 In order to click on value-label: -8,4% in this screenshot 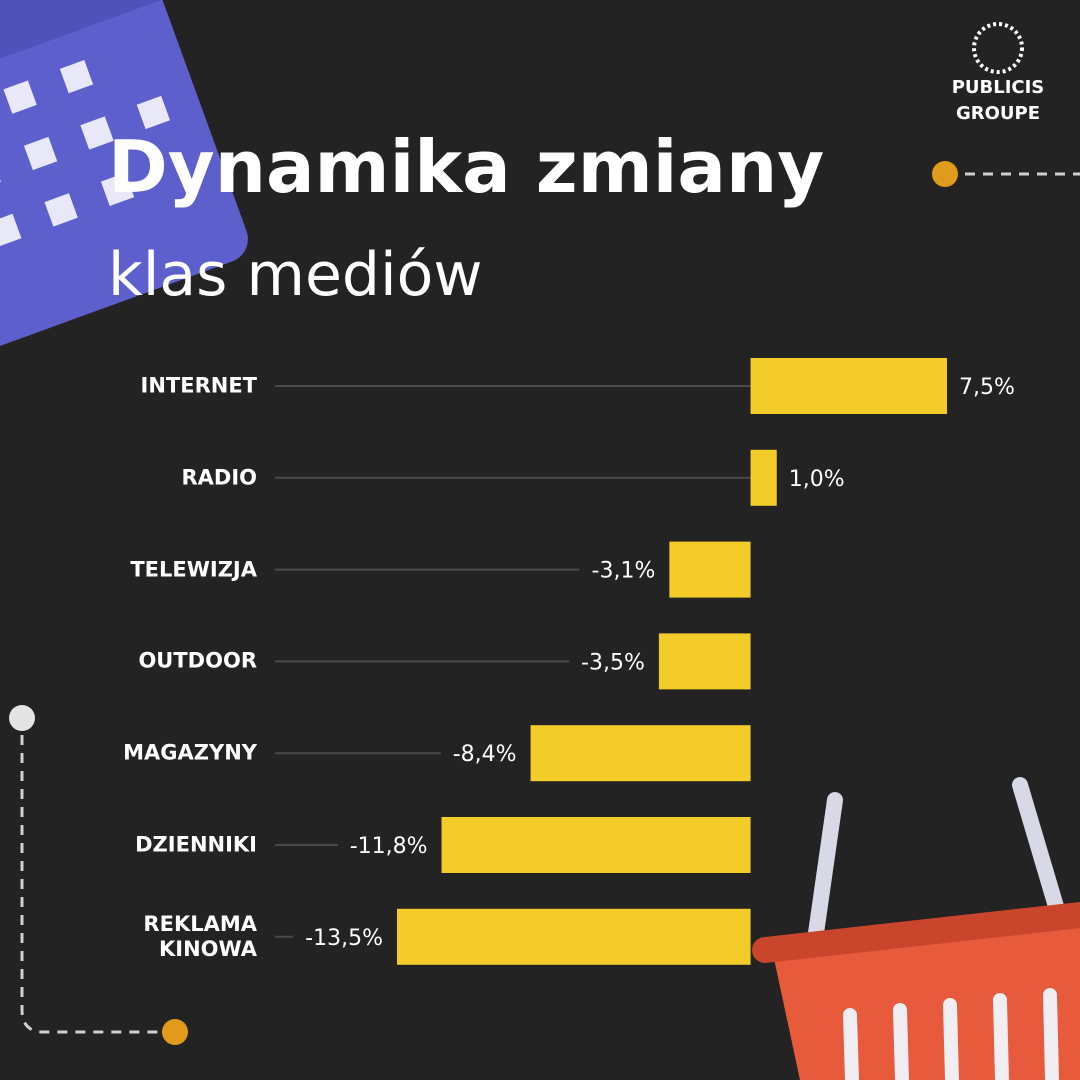, I will do `click(485, 754)`.